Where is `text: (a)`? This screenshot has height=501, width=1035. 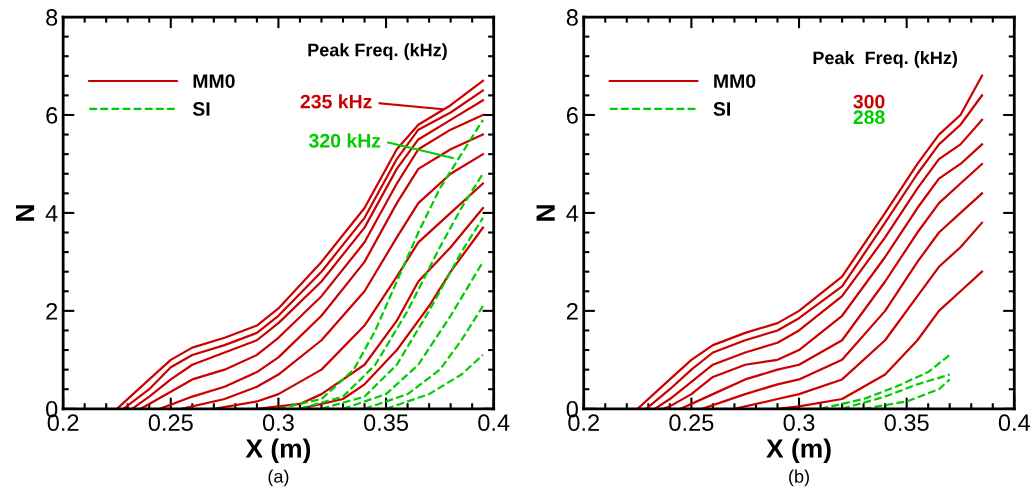 text: (a) is located at coordinates (278, 478).